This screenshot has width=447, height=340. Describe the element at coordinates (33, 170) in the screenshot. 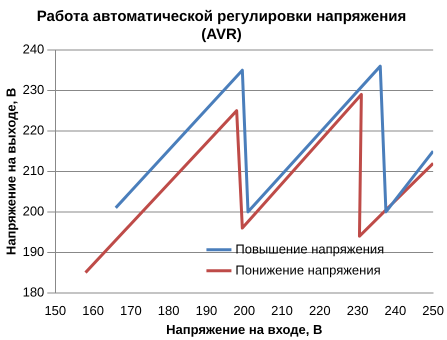

I see `y-tick-label: 210` at that location.